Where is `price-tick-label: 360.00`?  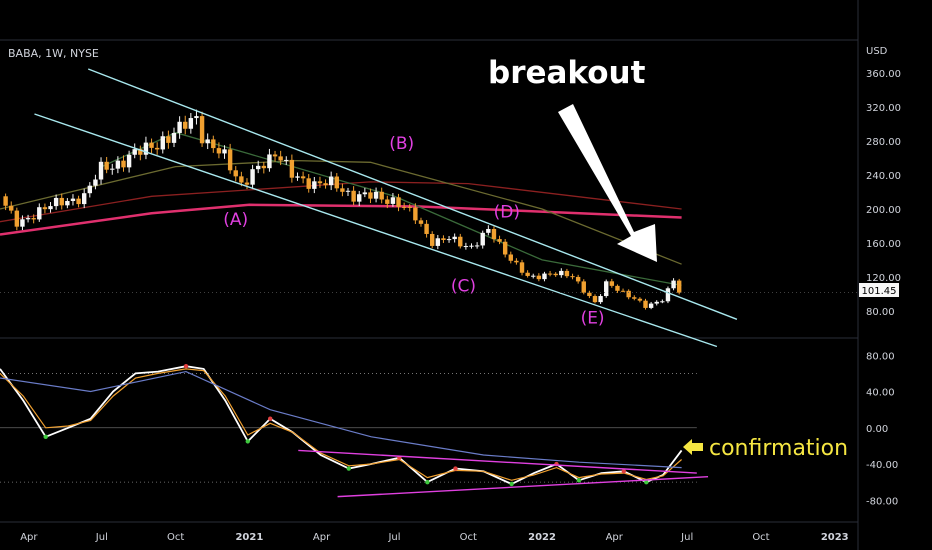 price-tick-label: 360.00 is located at coordinates (883, 74).